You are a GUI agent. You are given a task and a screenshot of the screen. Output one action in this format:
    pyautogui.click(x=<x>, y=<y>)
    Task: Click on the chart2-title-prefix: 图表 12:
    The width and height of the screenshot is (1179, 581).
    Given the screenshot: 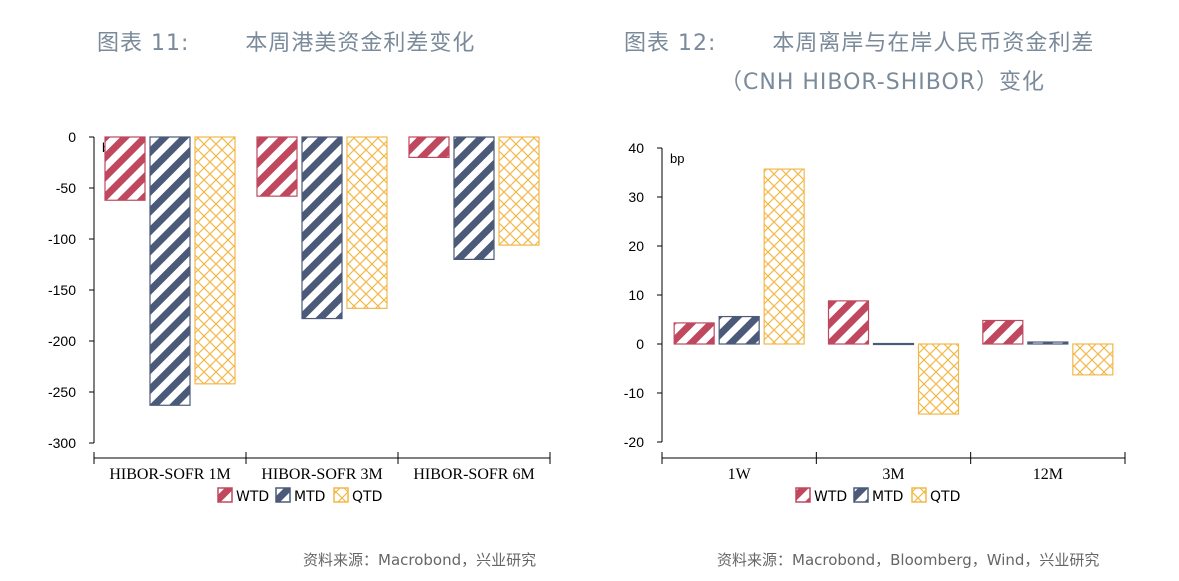 What is the action you would take?
    pyautogui.click(x=670, y=43)
    